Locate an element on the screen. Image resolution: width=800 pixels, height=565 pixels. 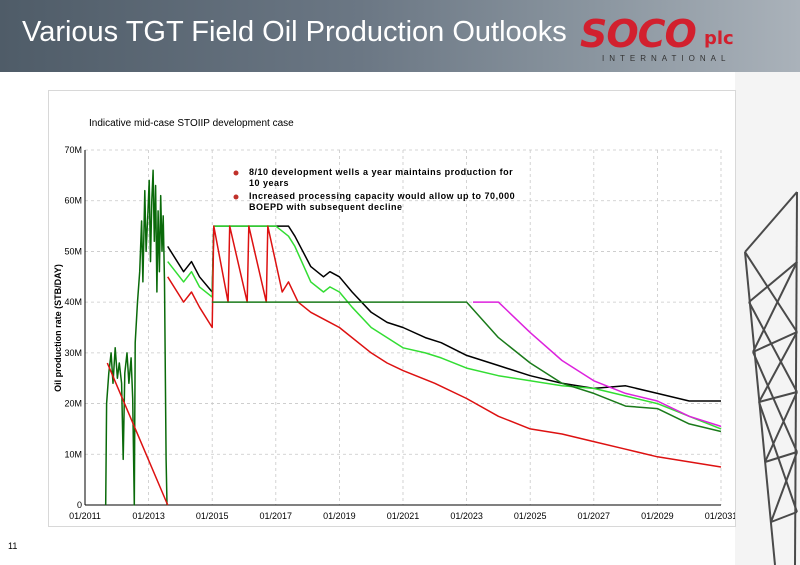
x-tick-label: 01/2023 is located at coordinates (466, 516).